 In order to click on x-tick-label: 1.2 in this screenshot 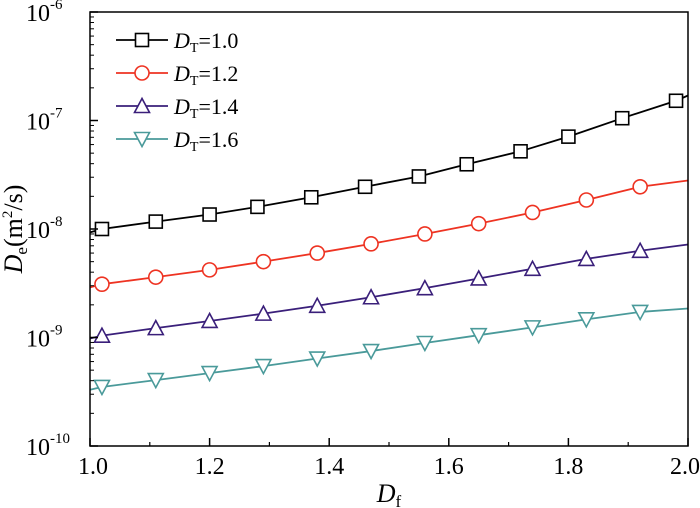, I will do `click(210, 467)`.